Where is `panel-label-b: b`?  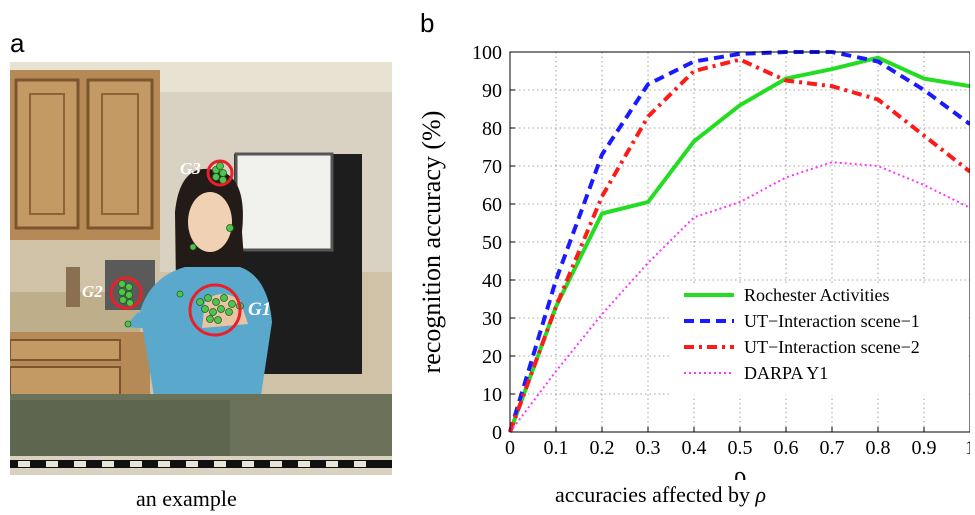
panel-label-b: b is located at coordinates (427, 23).